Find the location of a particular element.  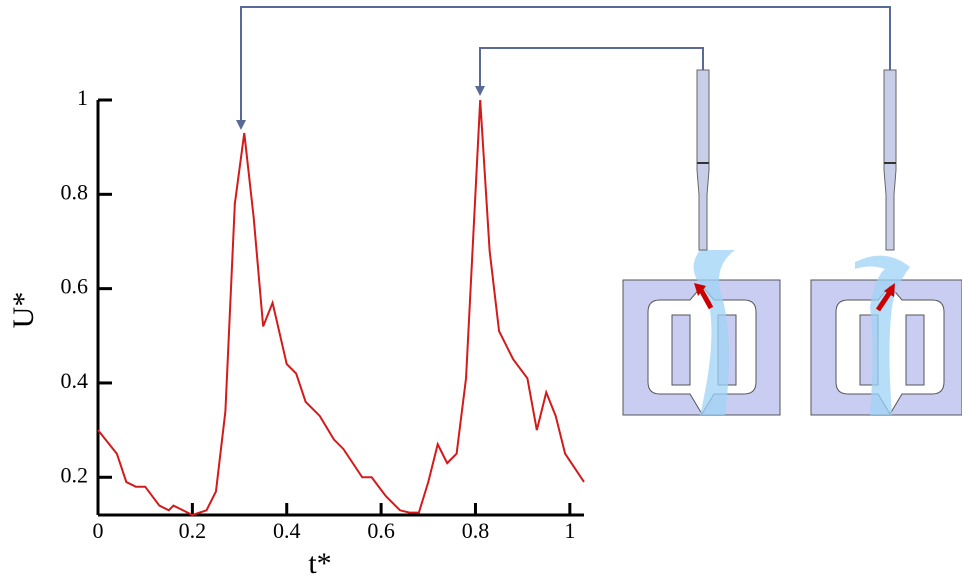

y-tick-label: 0.6 is located at coordinates (75, 286).